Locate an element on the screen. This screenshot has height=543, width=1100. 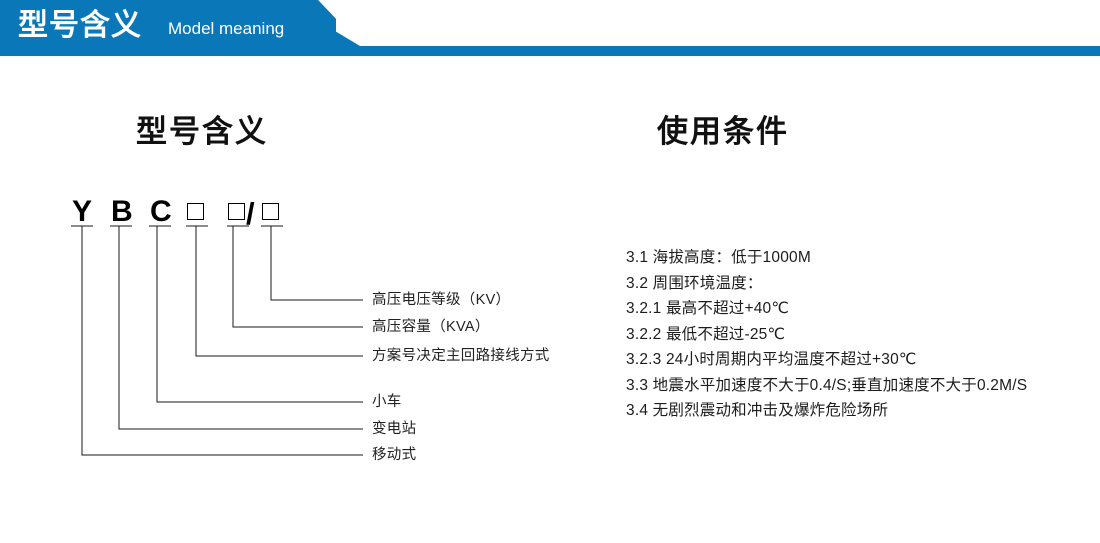
code-char-c: C is located at coordinates (161, 211).